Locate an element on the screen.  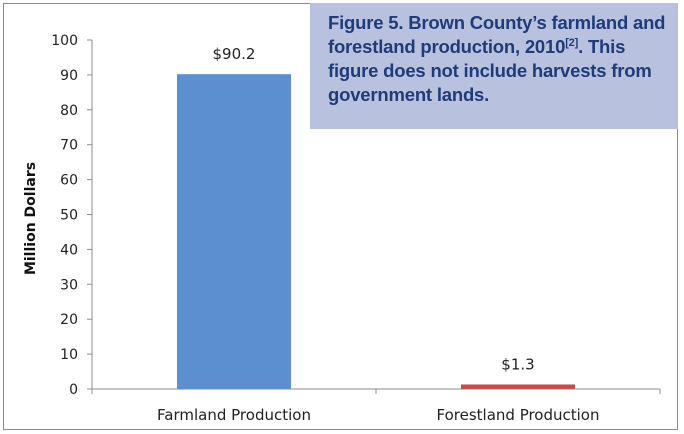
y-axis-label: Million Dollars is located at coordinates (31, 218).